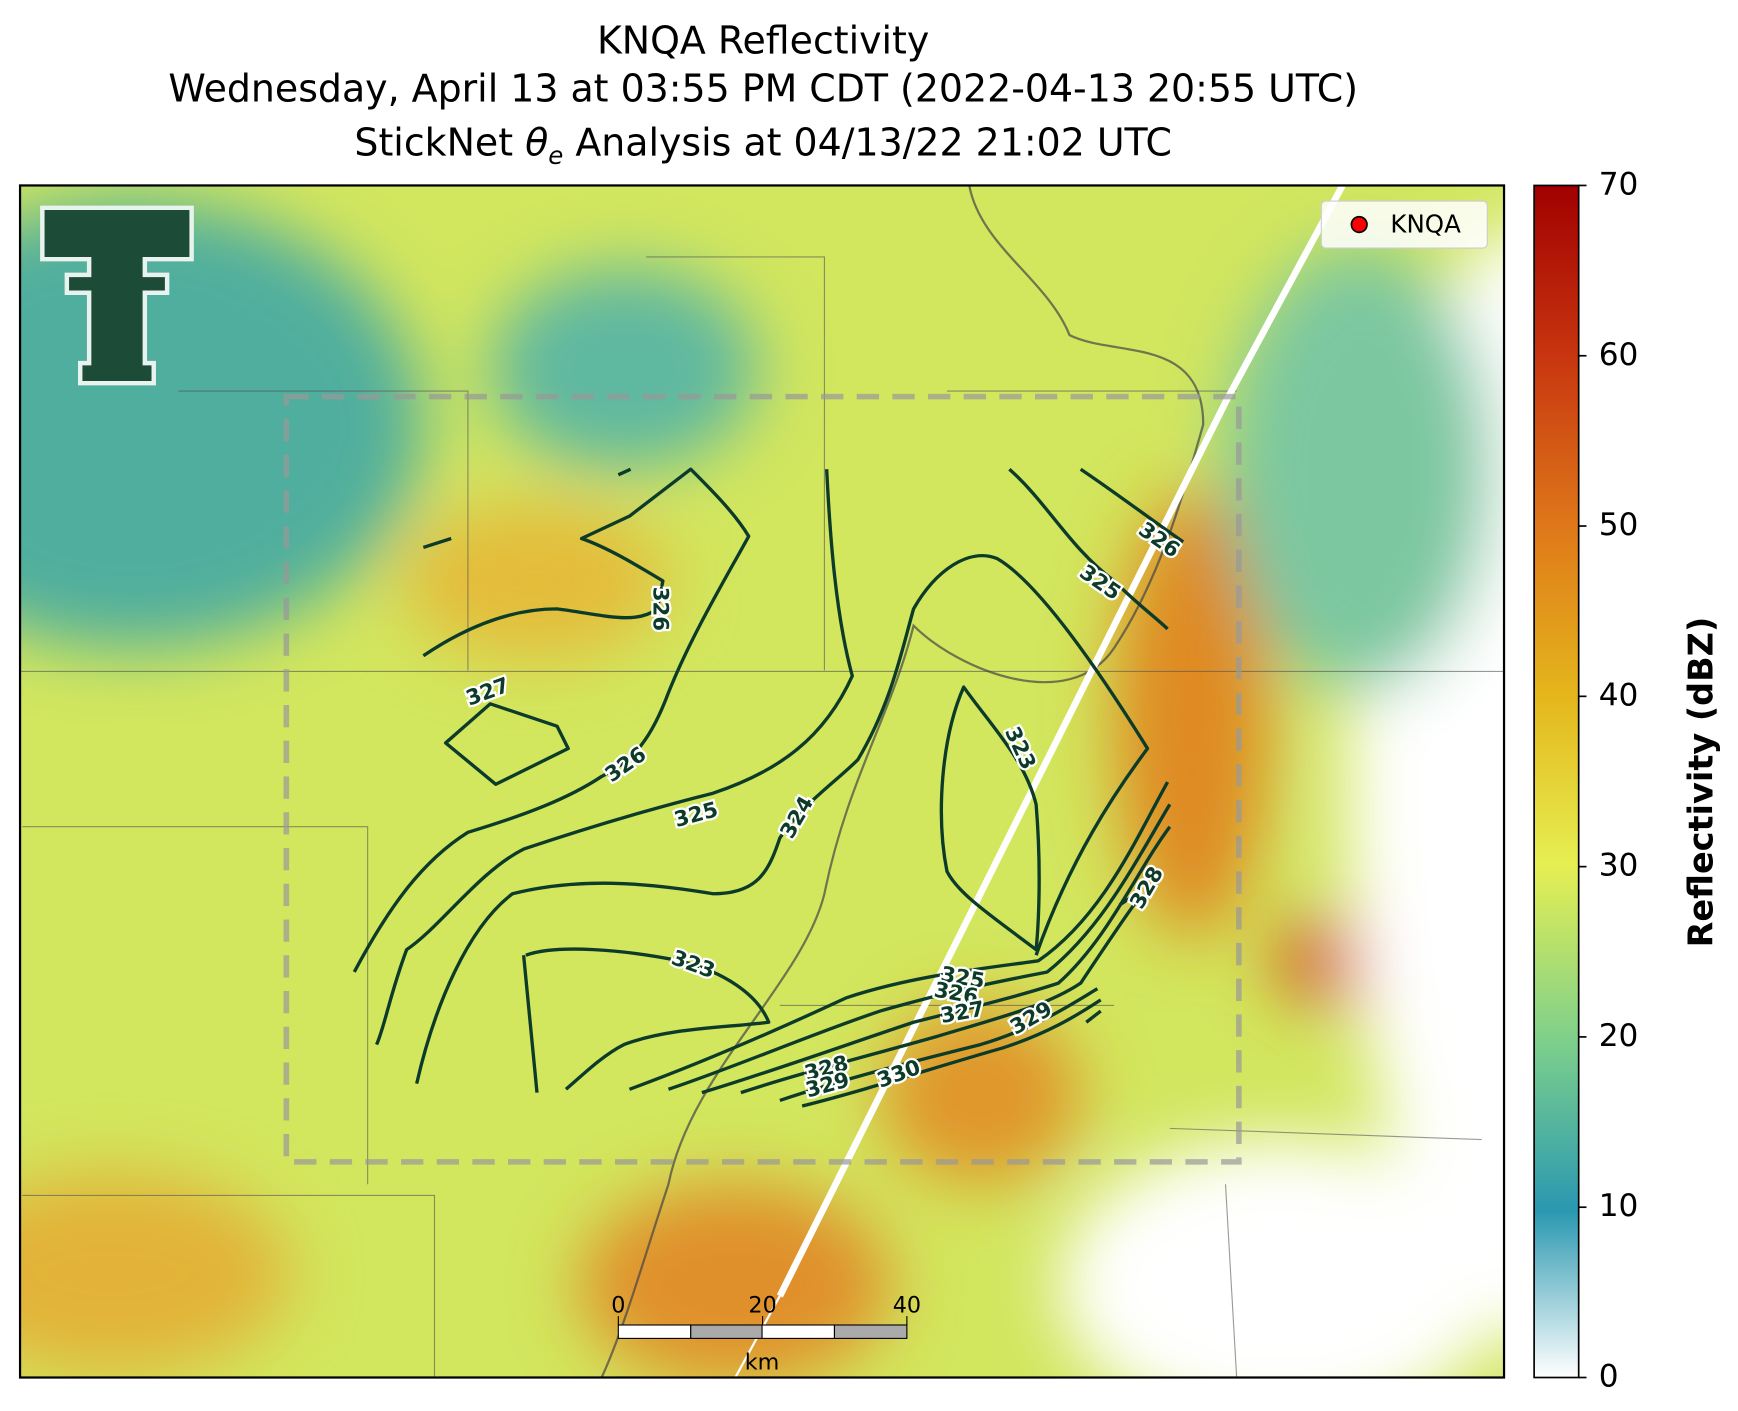 Image resolution: width=1738 pixels, height=1411 pixels. What do you see at coordinates (1425, 223) in the screenshot?
I see `legend-label: KNQA` at bounding box center [1425, 223].